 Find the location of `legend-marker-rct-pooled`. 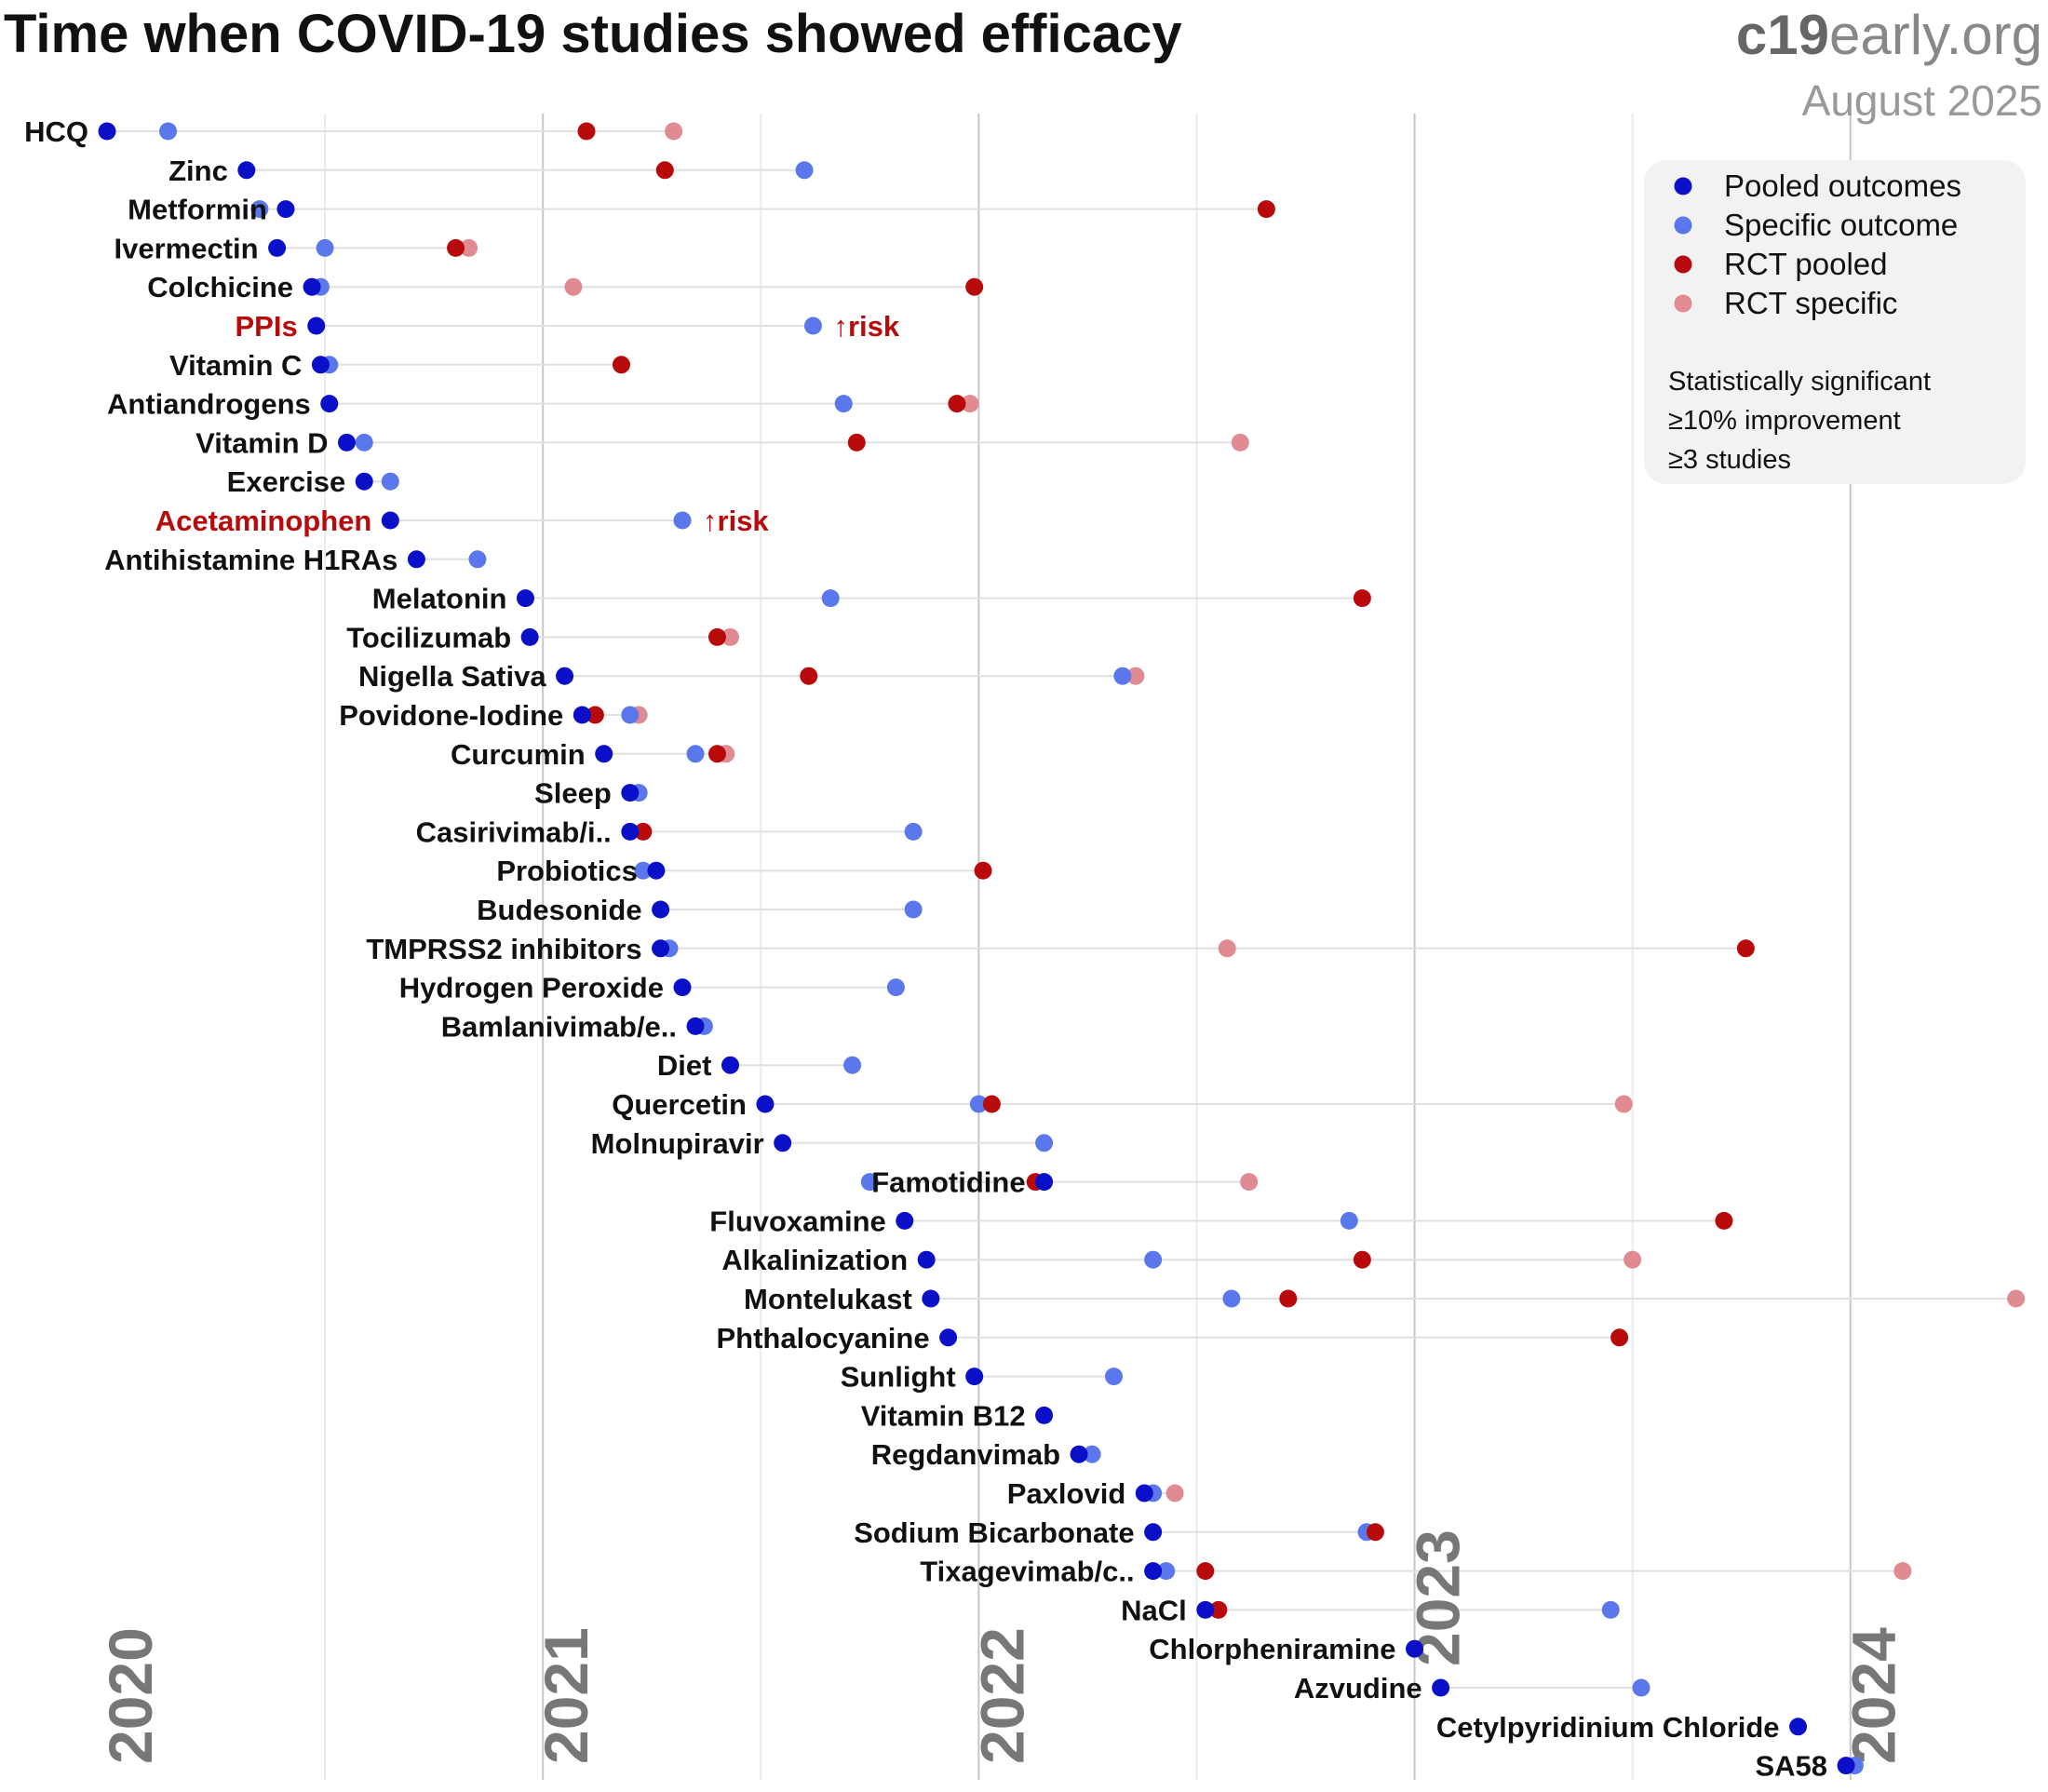

legend-marker-rct-pooled is located at coordinates (1683, 264).